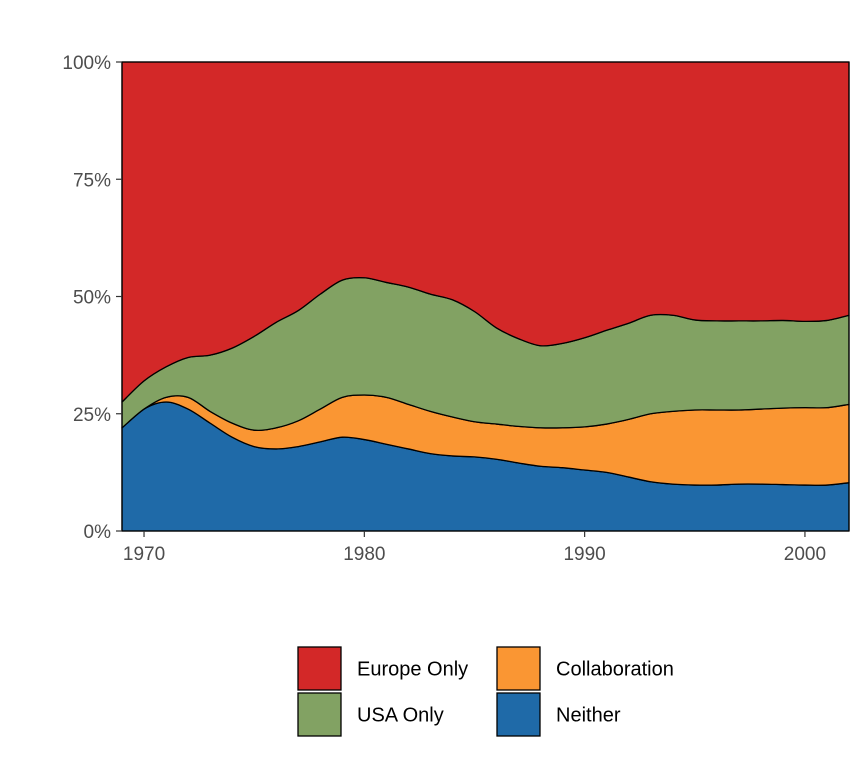 Image resolution: width=864 pixels, height=768 pixels. Describe the element at coordinates (412, 670) in the screenshot. I see `legend-label: Europe Only` at that location.